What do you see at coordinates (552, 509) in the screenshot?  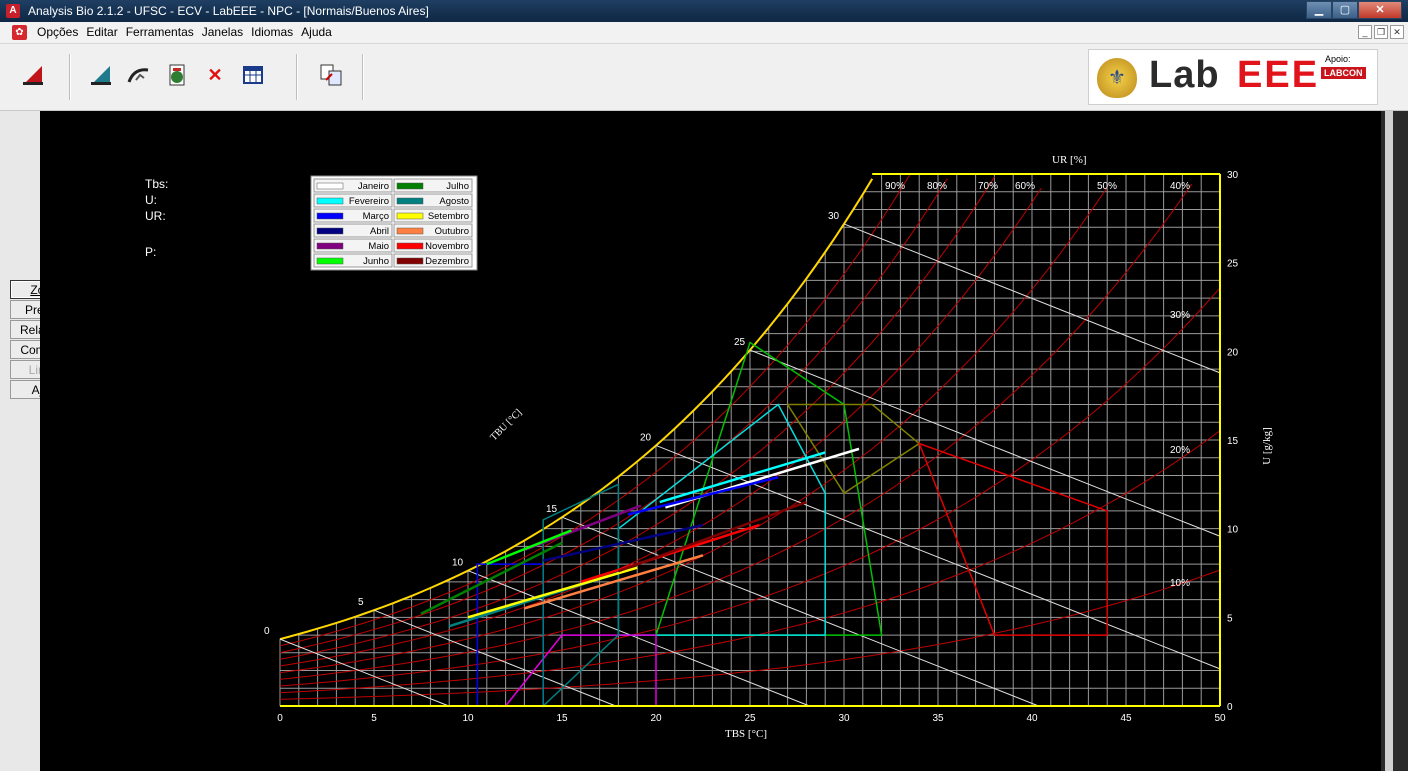 I see `wet-bulb-tick-label: 15` at bounding box center [552, 509].